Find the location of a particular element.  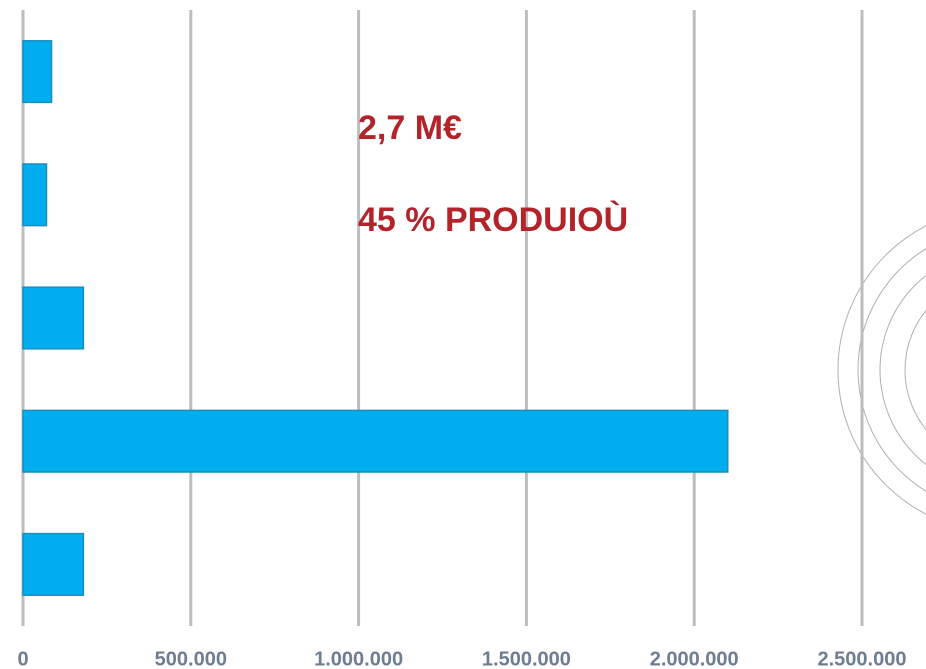

x-tick-label: 1.000.000 is located at coordinates (358, 658).